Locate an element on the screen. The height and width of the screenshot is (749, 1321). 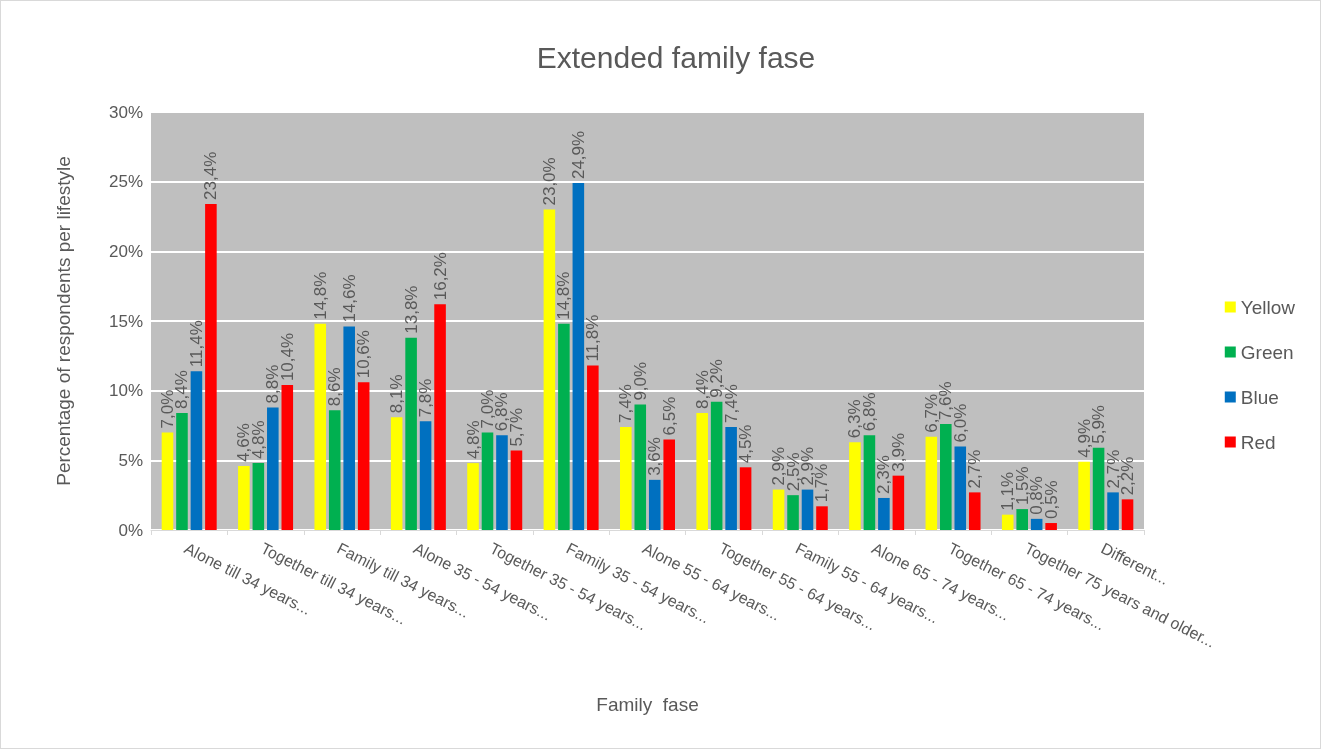
data-label: 9,0% is located at coordinates (640, 381).